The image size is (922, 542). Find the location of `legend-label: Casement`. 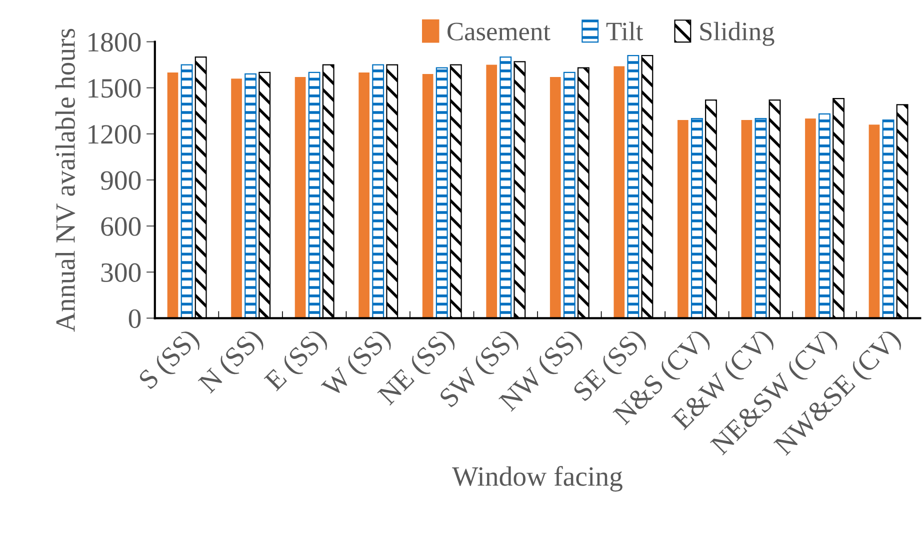

legend-label: Casement is located at coordinates (499, 31).